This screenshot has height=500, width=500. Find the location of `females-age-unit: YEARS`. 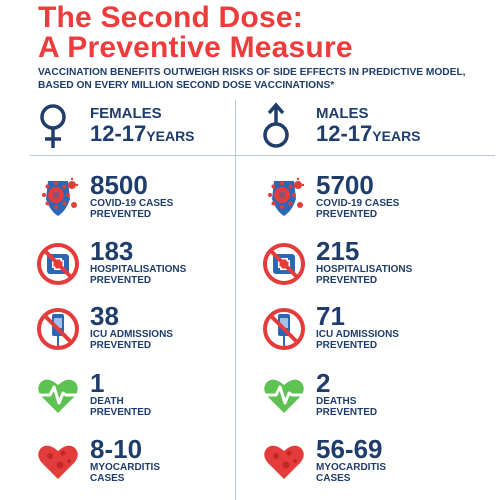

females-age-unit: YEARS is located at coordinates (170, 136).